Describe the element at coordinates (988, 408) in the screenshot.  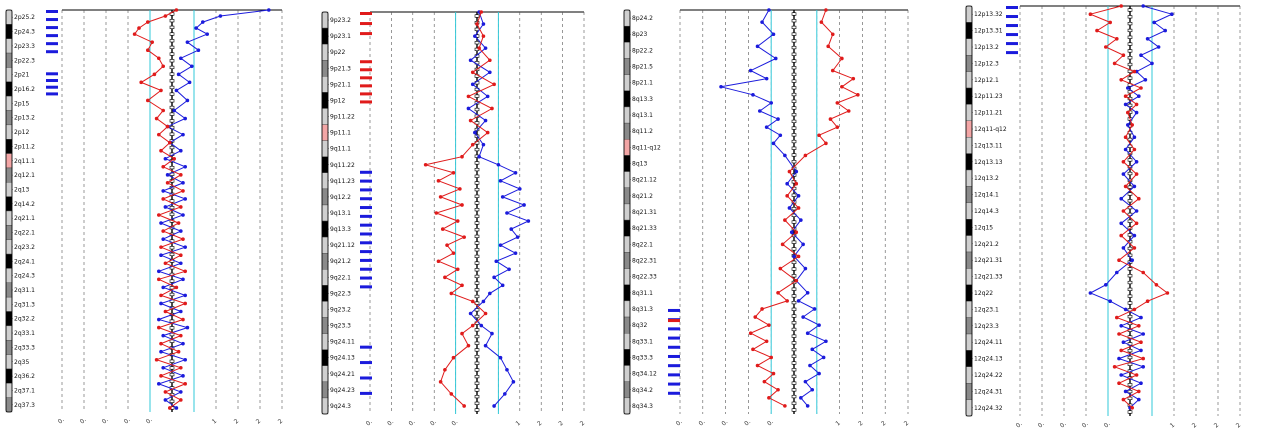
I see `band-label: 12q24.32` at that location.